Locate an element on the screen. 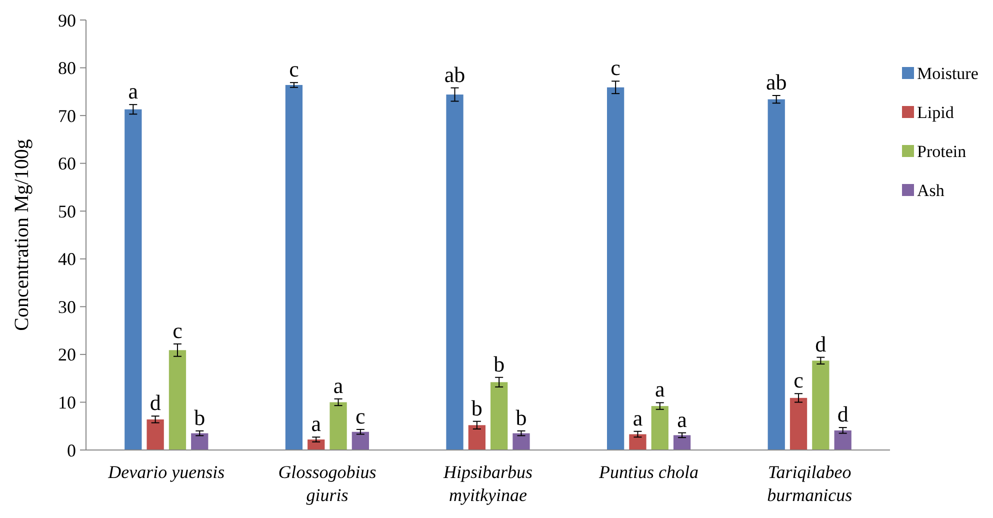 This screenshot has width=993, height=518. x-tick-label: Tariqilabeo burmanicus is located at coordinates (809, 483).